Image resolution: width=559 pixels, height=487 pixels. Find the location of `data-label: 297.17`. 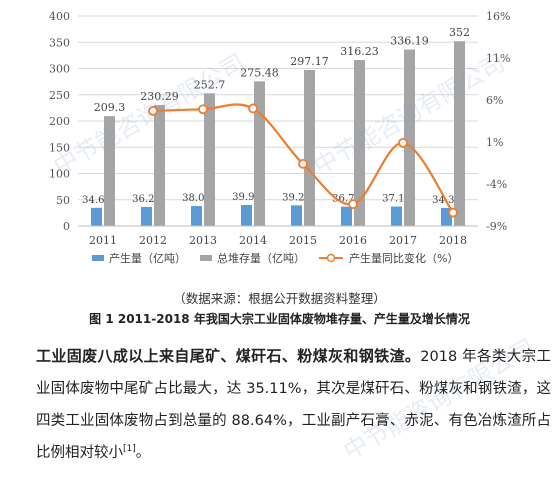

data-label: 297.17 is located at coordinates (309, 61).